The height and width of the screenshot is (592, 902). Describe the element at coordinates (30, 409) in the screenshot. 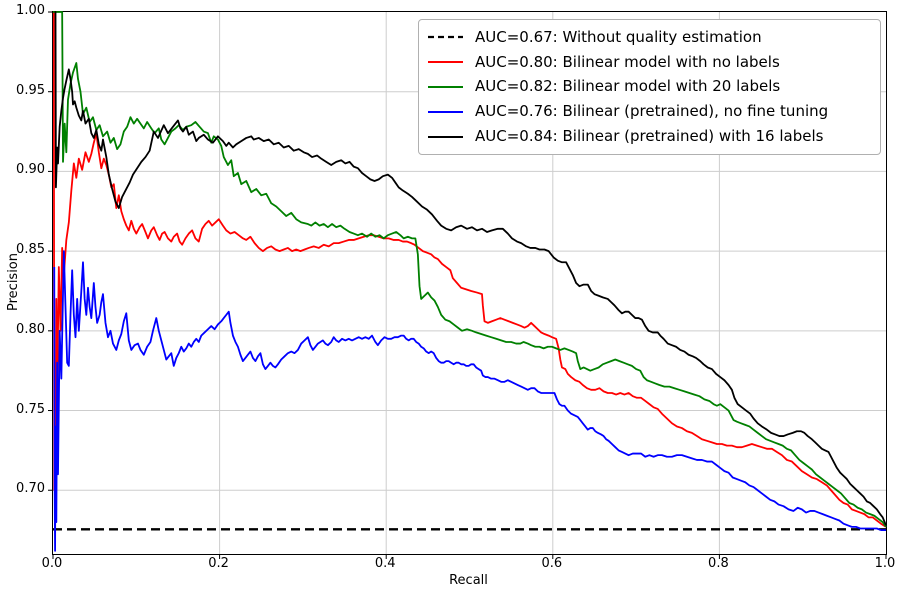

I see `y-tick-label: 0.75` at that location.